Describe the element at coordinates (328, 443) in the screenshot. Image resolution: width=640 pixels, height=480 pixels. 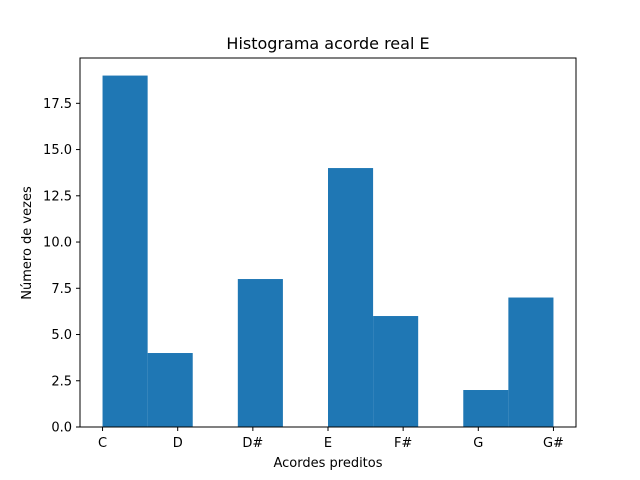
I see `x-tick-label: E` at that location.